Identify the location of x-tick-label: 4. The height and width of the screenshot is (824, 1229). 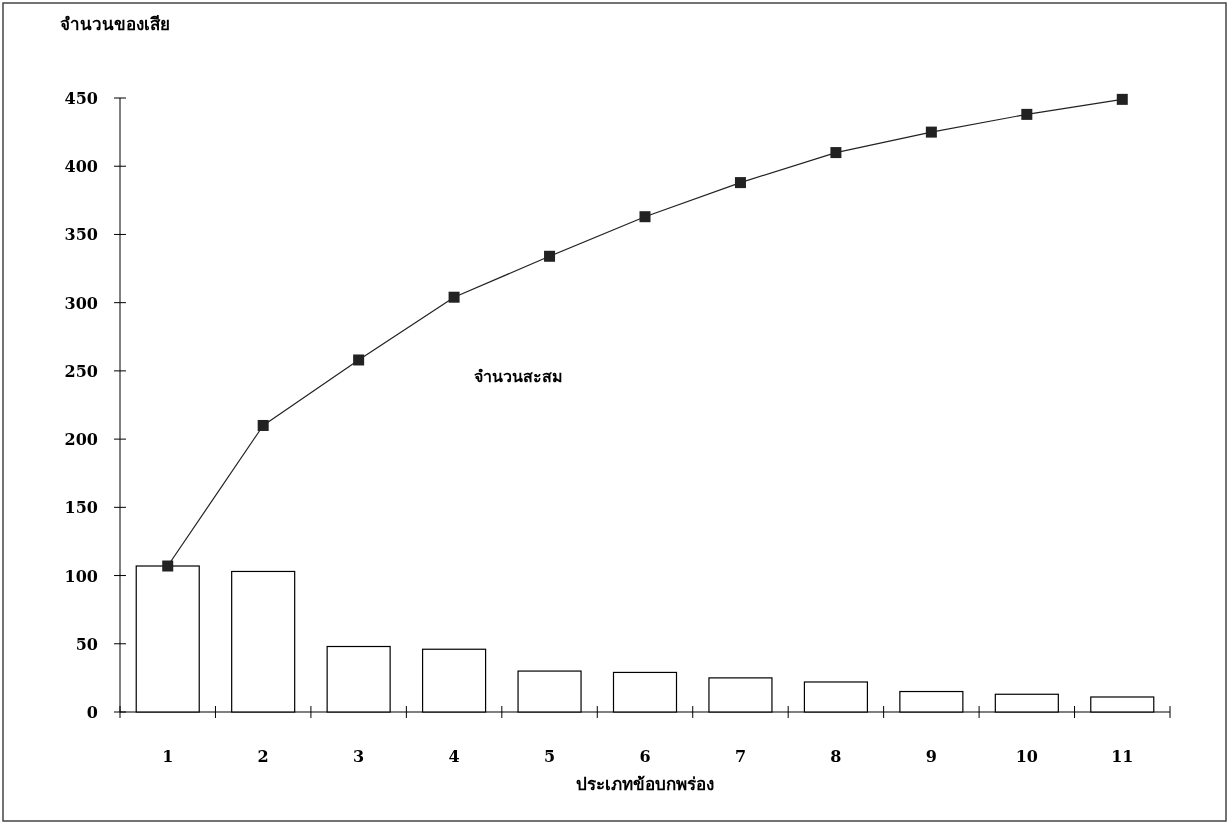
(454, 756).